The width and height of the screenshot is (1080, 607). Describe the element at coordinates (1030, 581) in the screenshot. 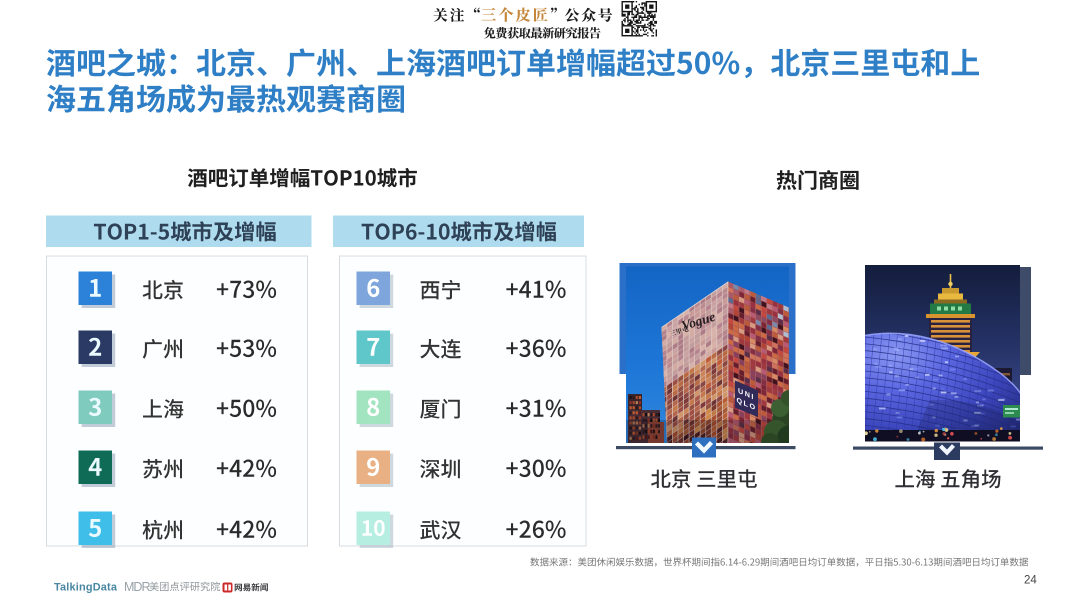

I see `svg-text: 24` at that location.